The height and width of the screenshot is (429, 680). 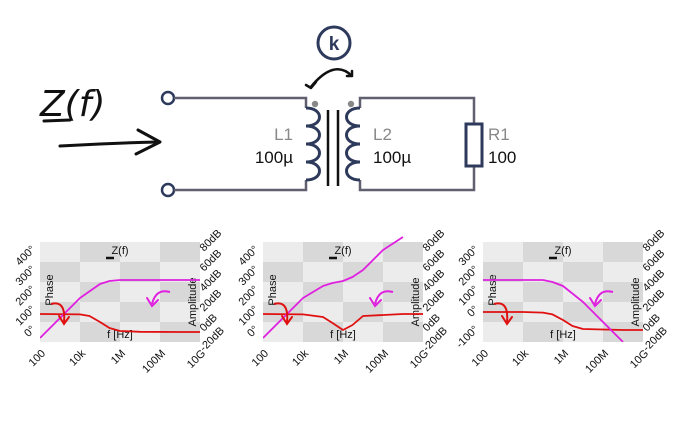 I want to click on x-tick: 10k, so click(x=300, y=357).